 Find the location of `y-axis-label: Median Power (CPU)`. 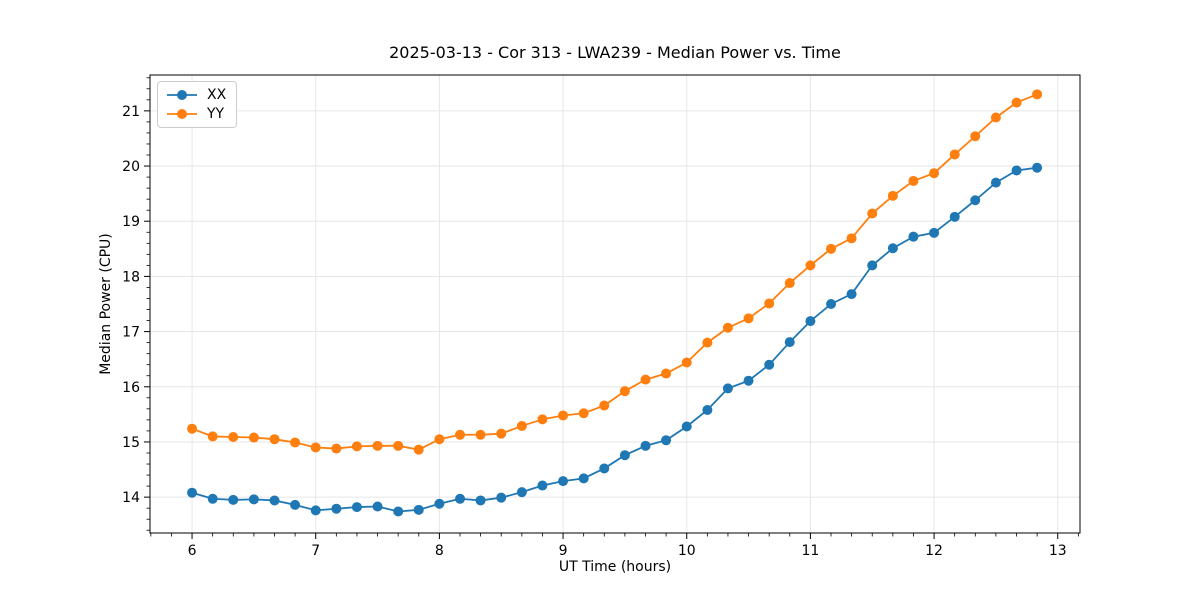

y-axis-label: Median Power (CPU) is located at coordinates (106, 304).